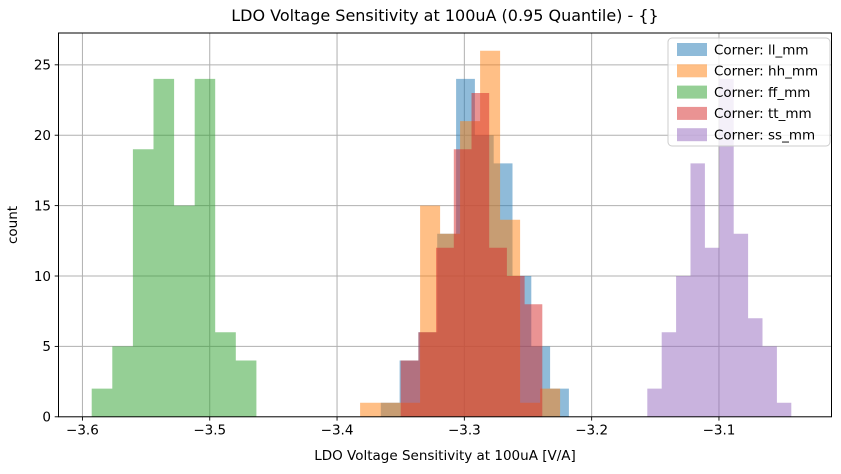 Image resolution: width=841 pixels, height=474 pixels. Describe the element at coordinates (719, 430) in the screenshot. I see `x-tick-label: −3.1` at that location.